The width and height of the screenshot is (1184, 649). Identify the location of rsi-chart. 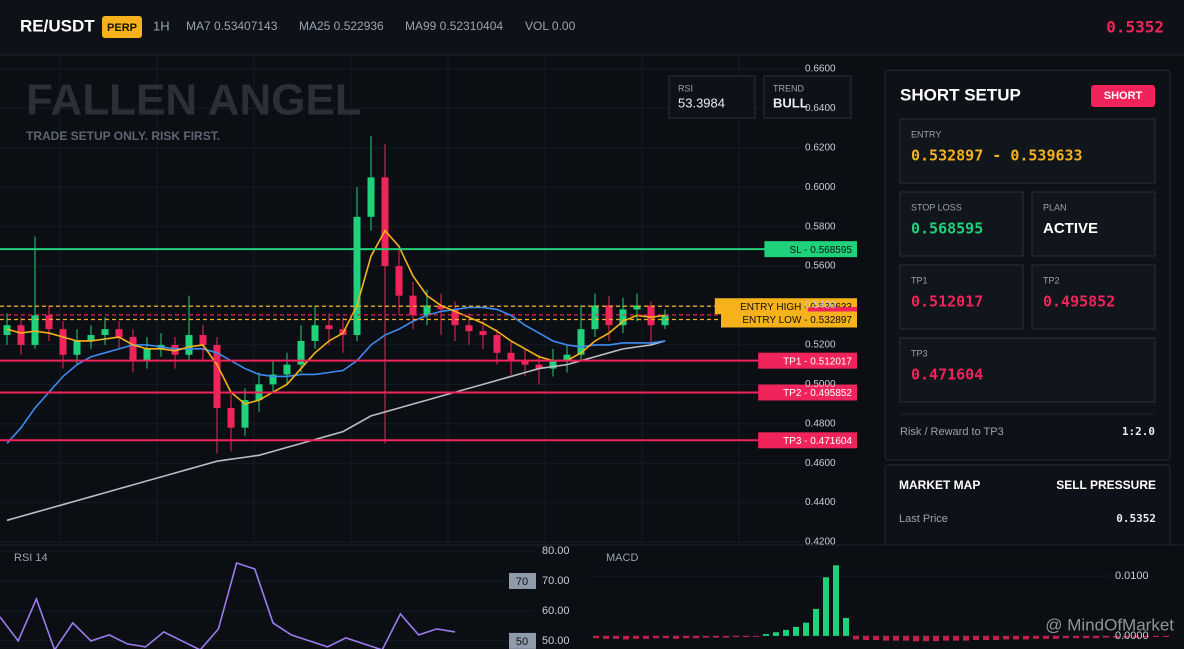
(267, 599).